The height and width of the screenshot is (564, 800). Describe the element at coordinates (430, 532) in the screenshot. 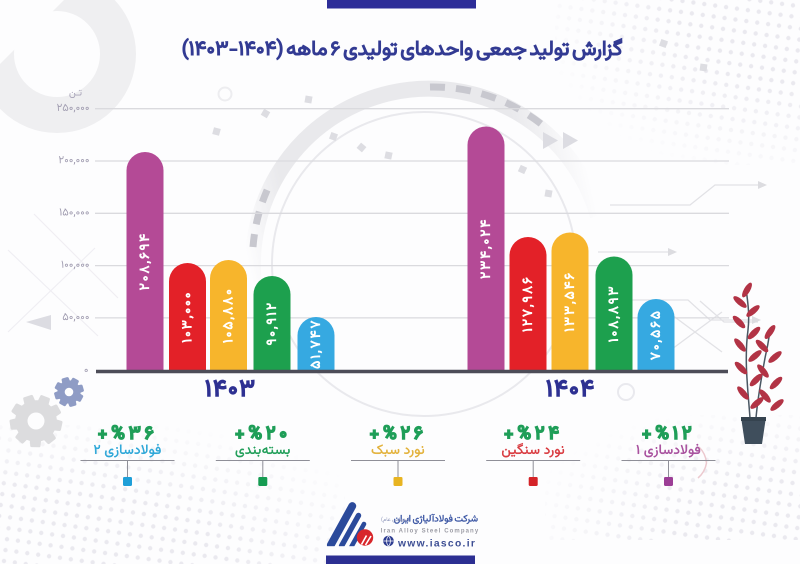

I see `svg-text: Iran Alloy Steel Company` at that location.